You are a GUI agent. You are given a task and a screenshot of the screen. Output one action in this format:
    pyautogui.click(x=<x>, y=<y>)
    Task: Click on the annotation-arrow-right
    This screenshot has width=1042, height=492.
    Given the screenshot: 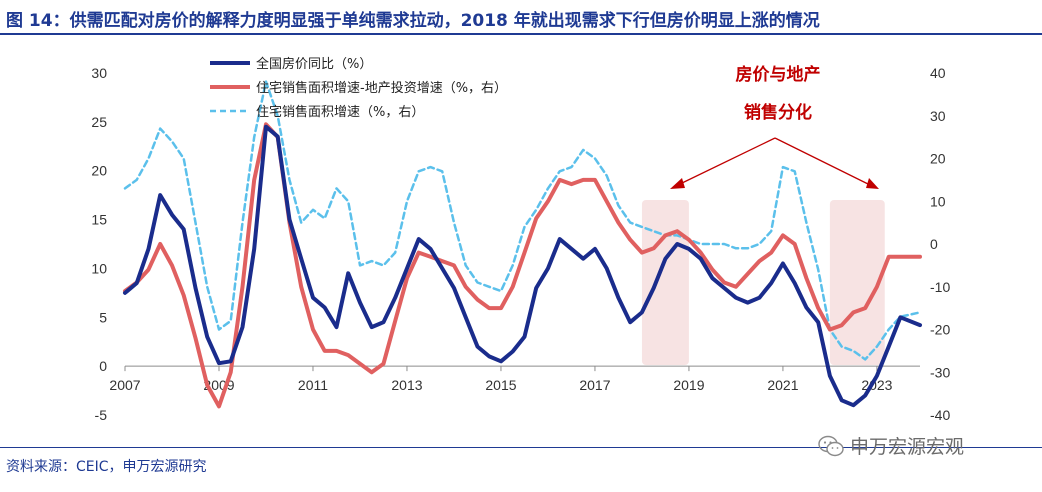 What is the action you would take?
    pyautogui.click(x=821, y=161)
    